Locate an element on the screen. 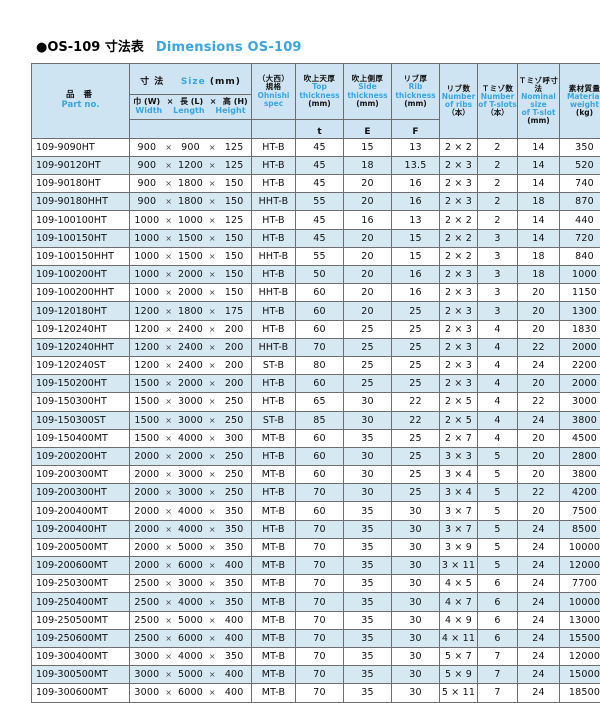 This screenshot has height=703, width=600. cell-width: 3000 is located at coordinates (147, 692).